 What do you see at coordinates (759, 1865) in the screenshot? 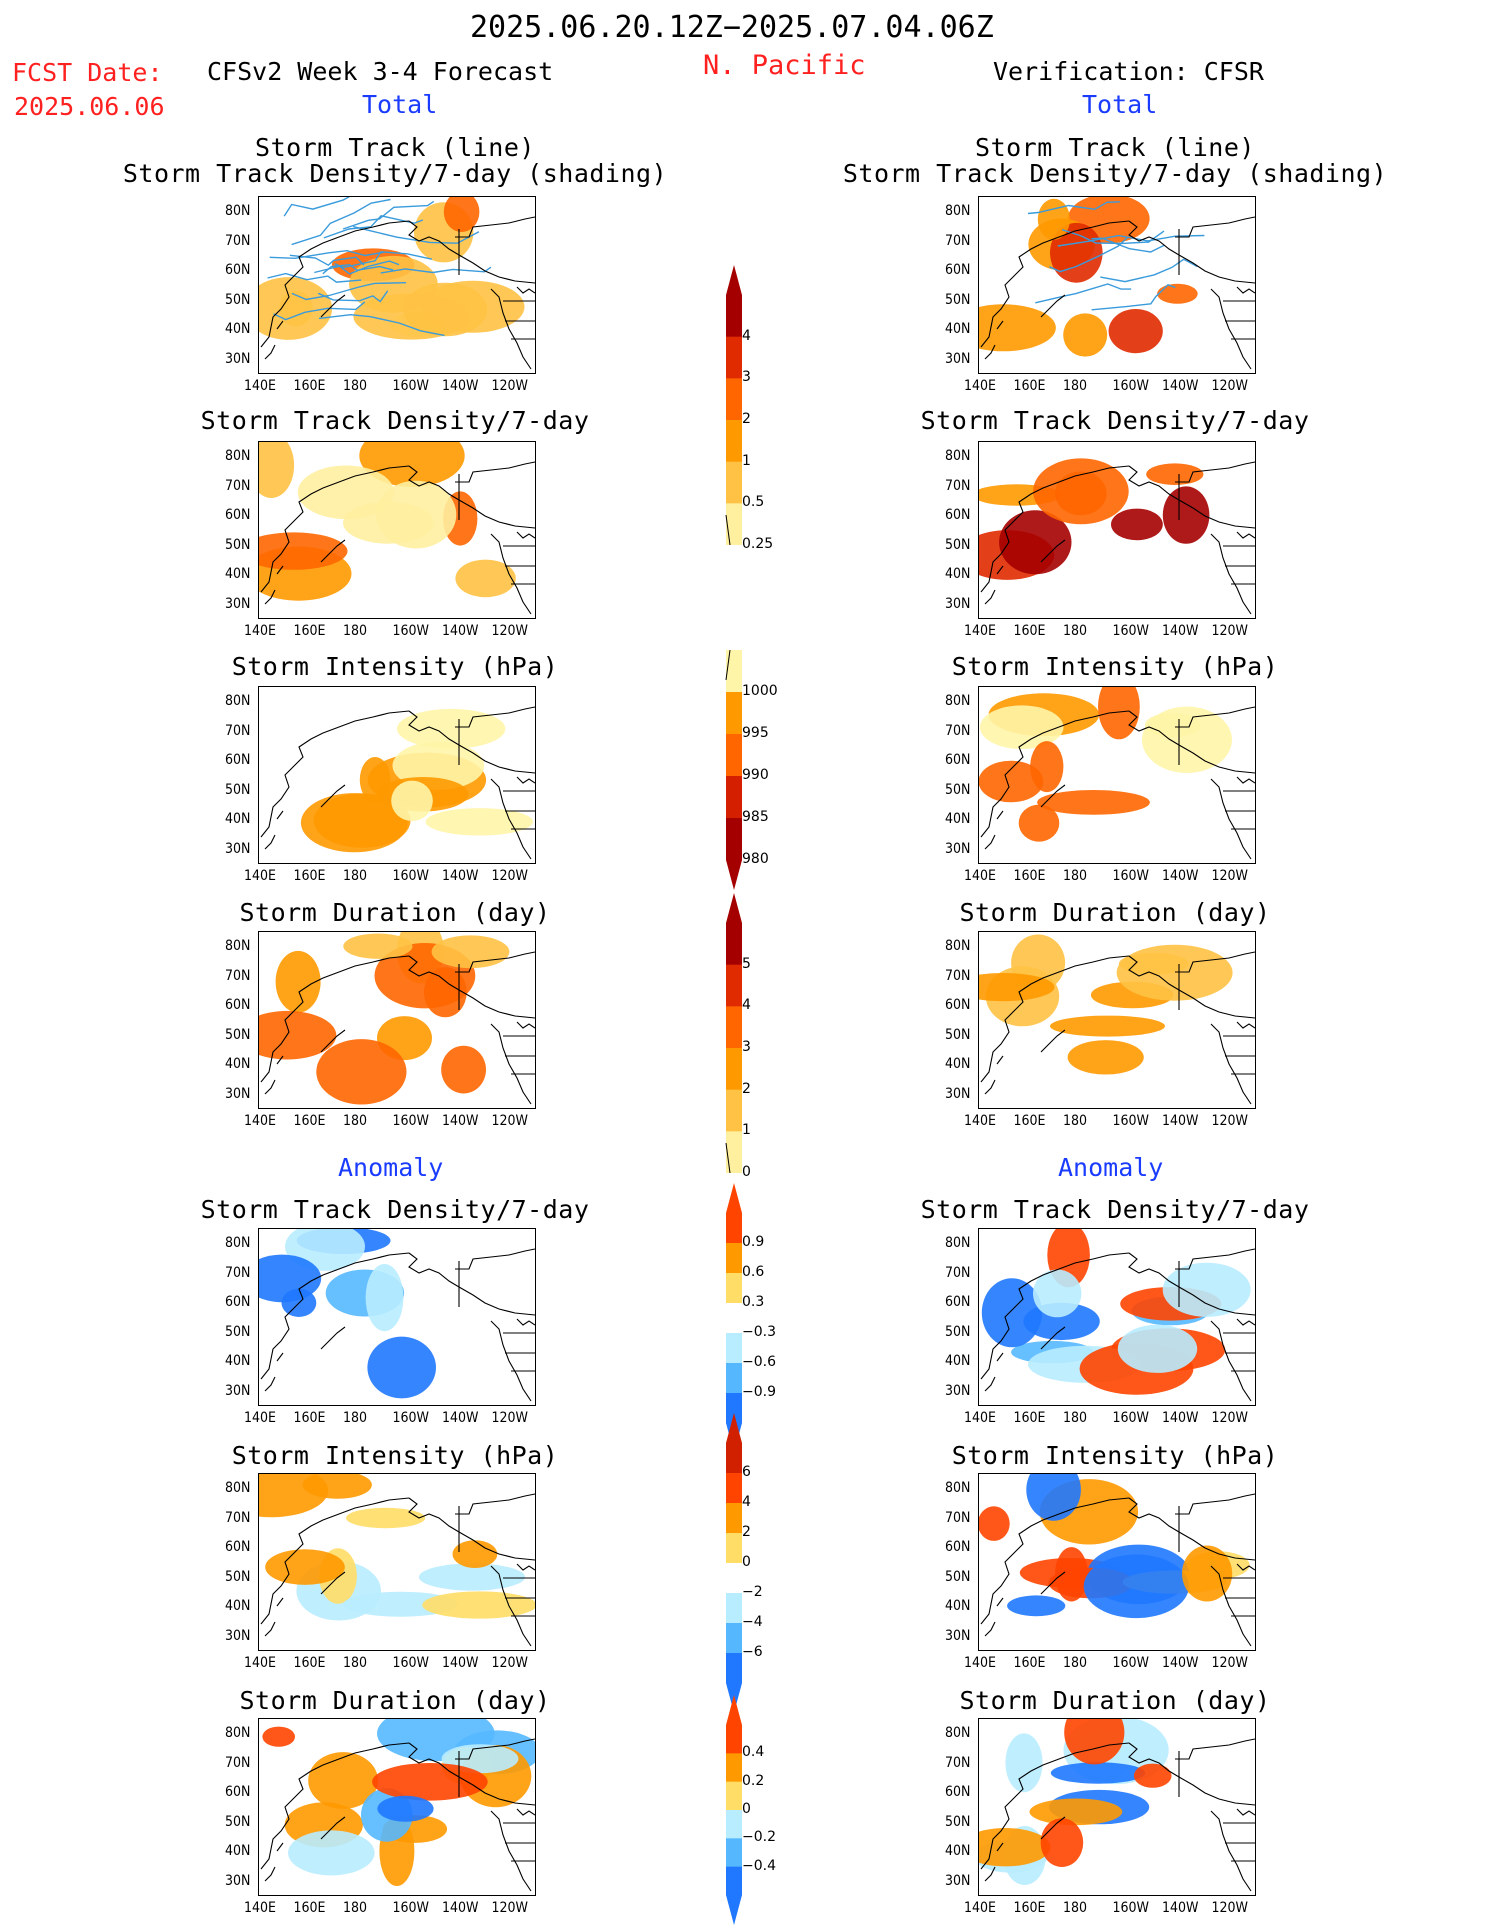
I see `colorbar-label: −0.4` at bounding box center [759, 1865].